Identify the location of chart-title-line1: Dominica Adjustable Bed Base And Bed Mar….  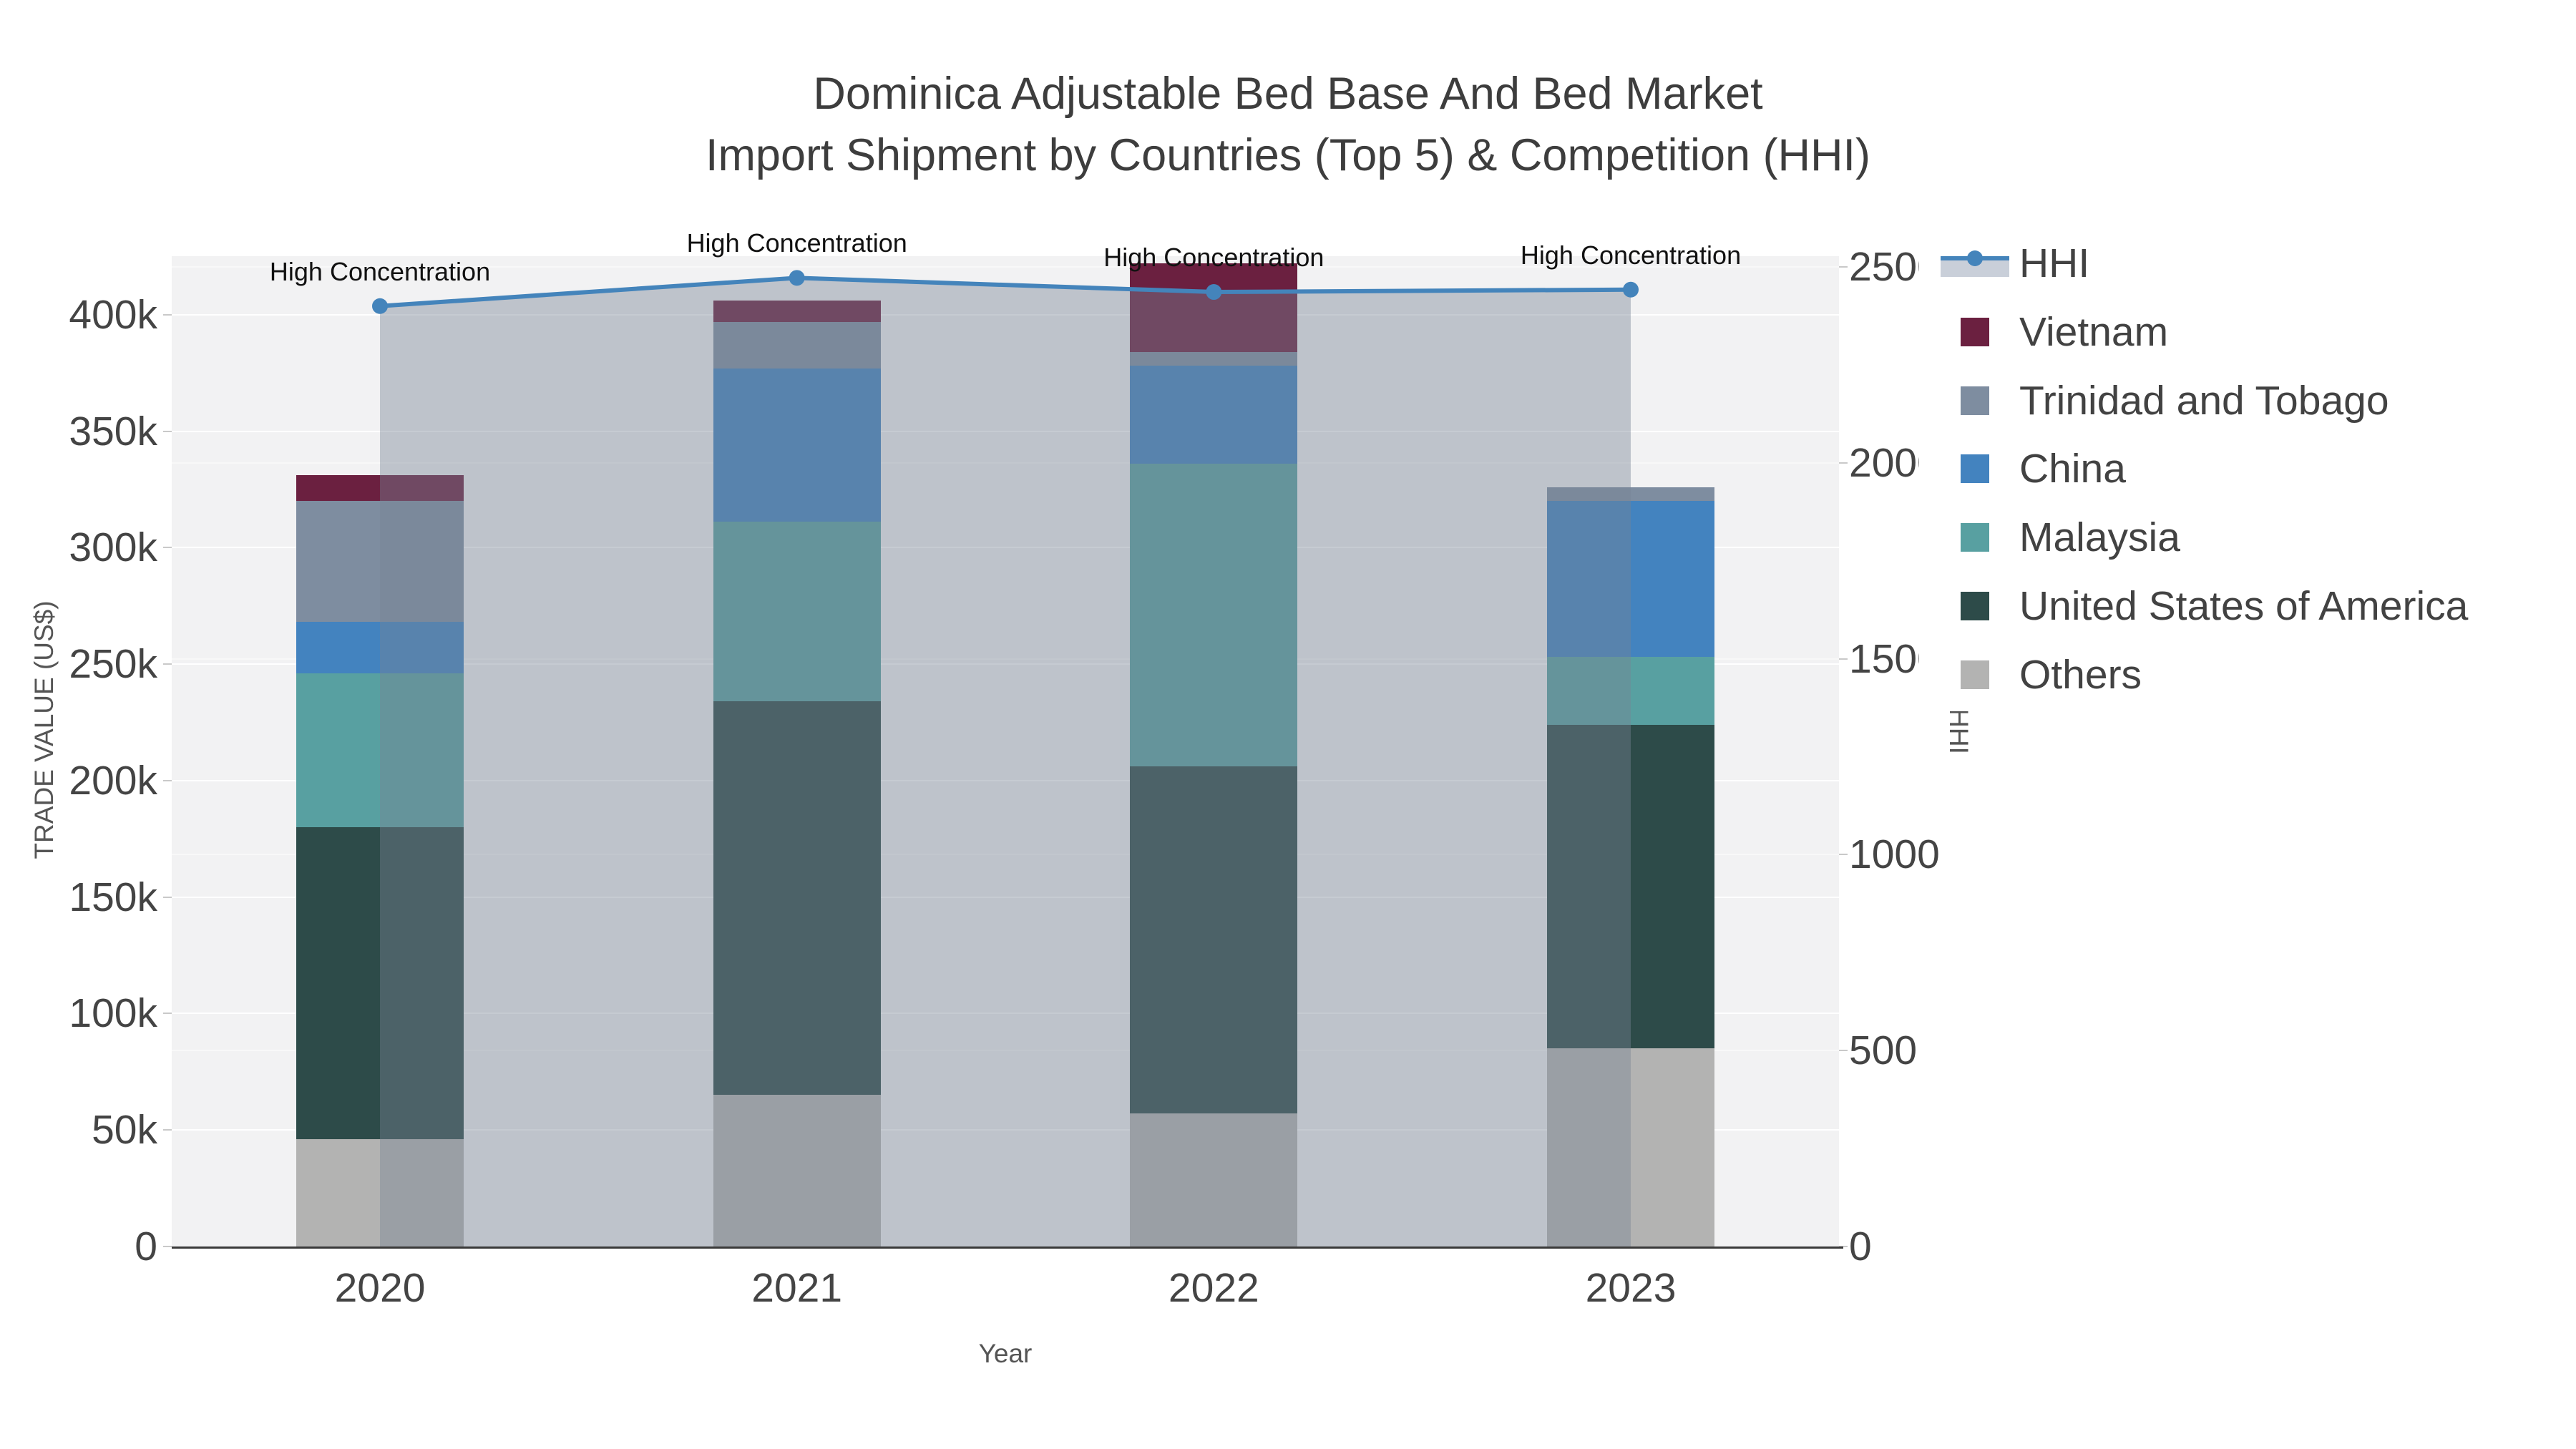
(1288, 94).